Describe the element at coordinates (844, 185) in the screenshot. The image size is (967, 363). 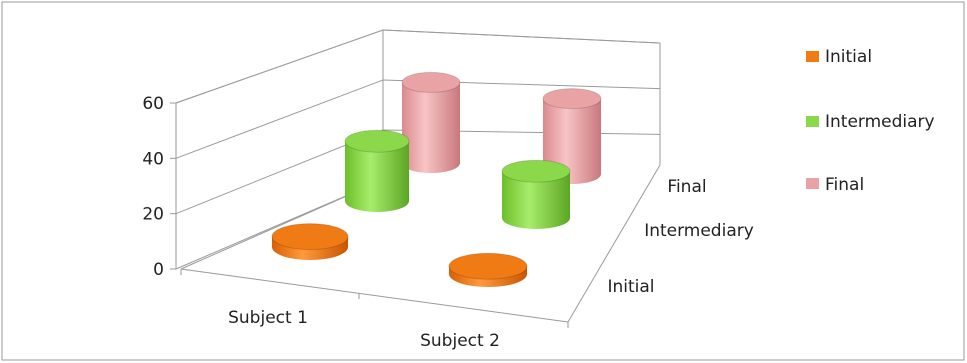
I see `legend-label-final: Final` at that location.